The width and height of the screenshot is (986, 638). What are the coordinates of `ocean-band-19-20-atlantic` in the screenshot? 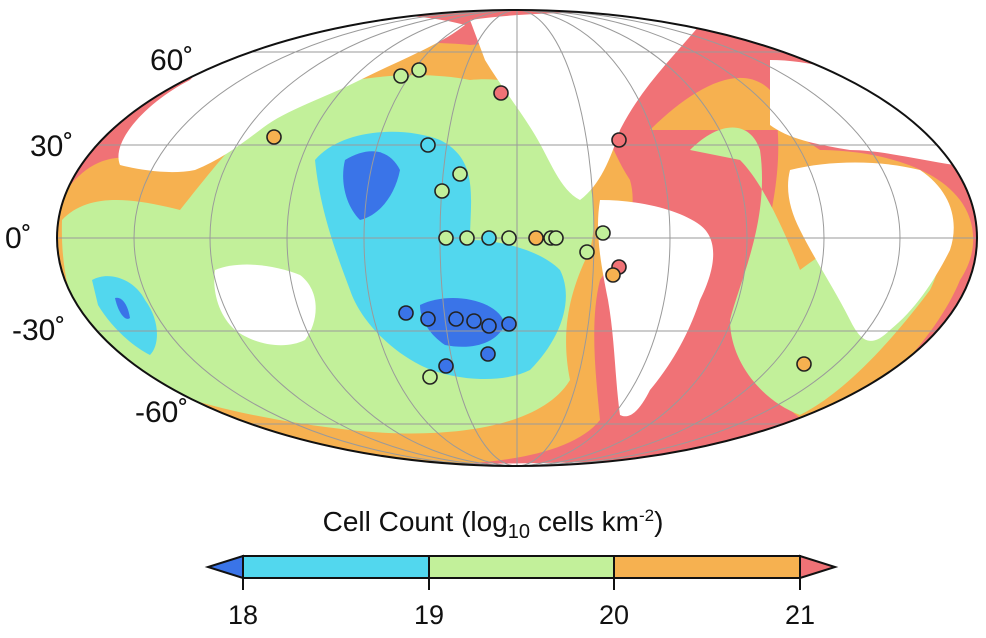 It's located at (814, 271).